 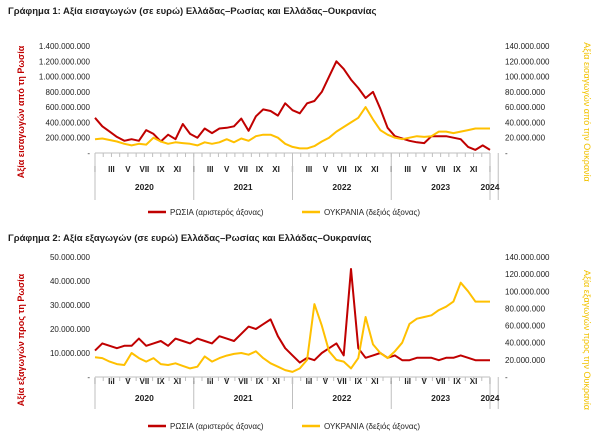 I want to click on left-axis-tick-label: 200.000.000, so click(x=68, y=138).